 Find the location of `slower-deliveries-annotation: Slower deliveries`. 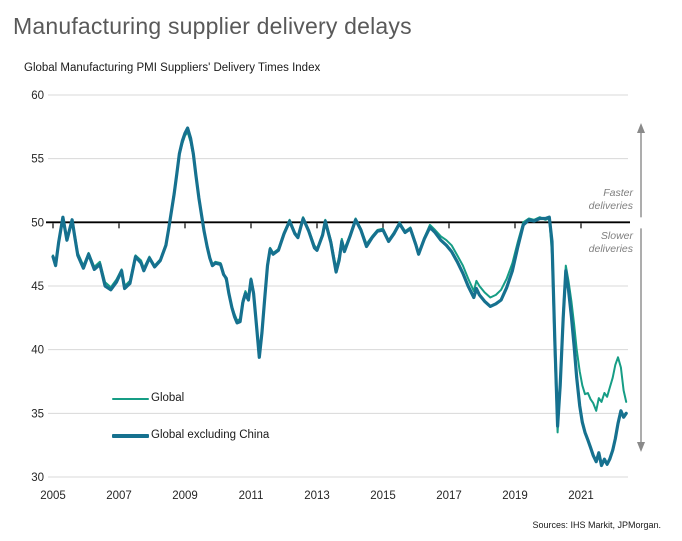

slower-deliveries-annotation: Slower deliveries is located at coordinates (611, 243).